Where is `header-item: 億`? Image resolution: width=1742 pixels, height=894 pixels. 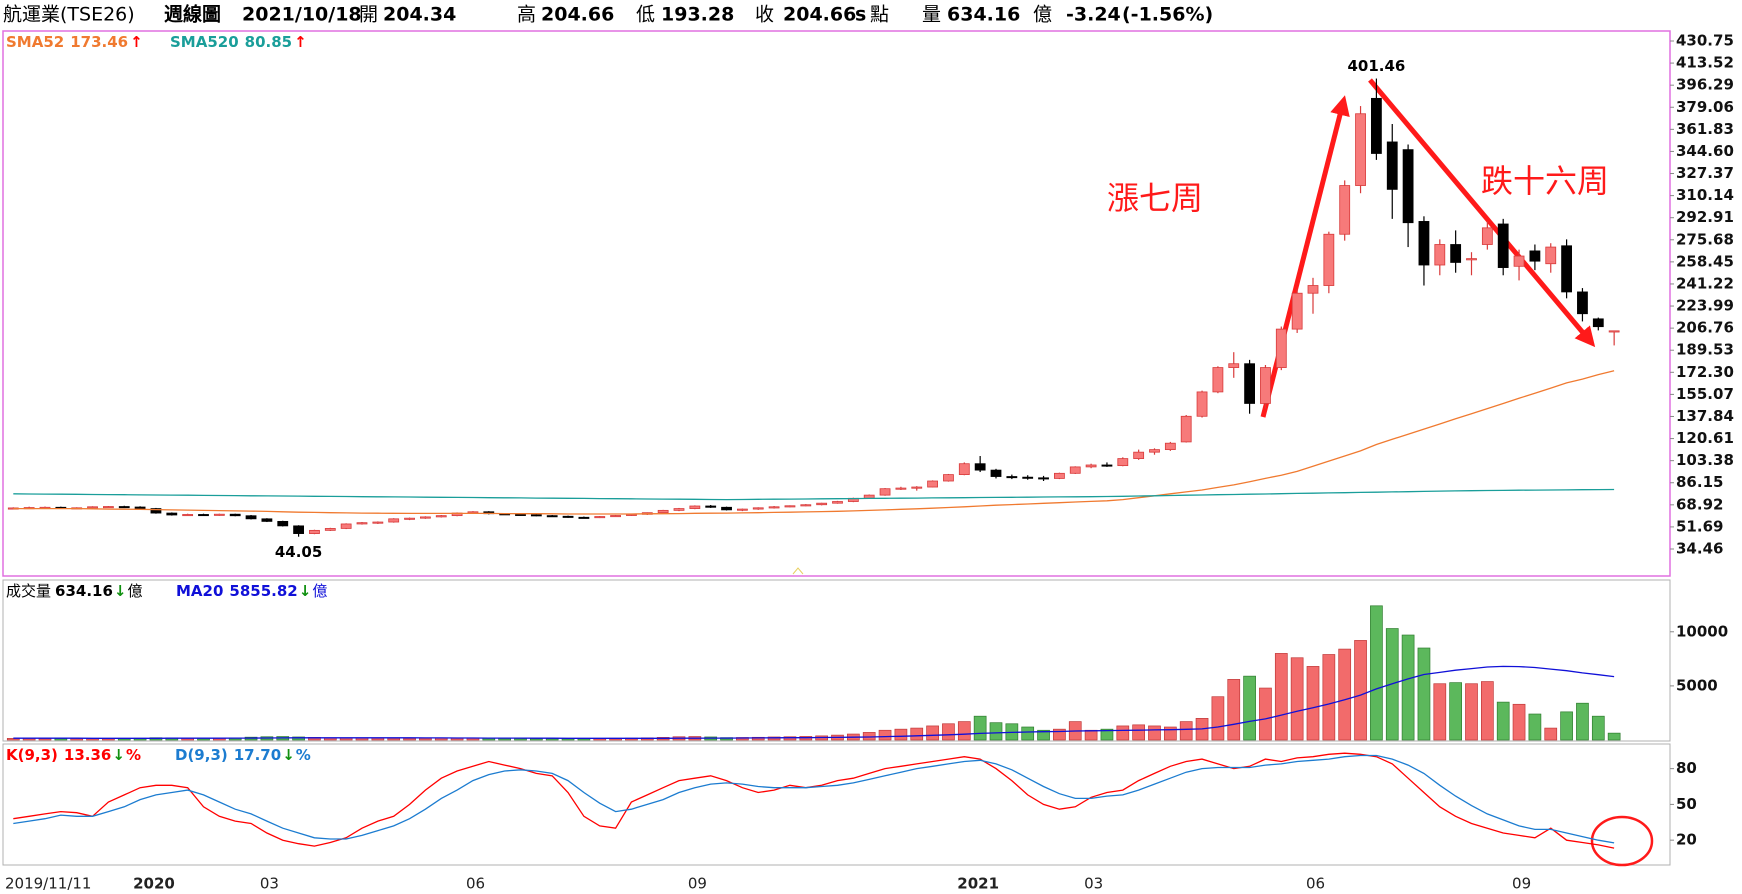 header-item: 億 is located at coordinates (1042, 15).